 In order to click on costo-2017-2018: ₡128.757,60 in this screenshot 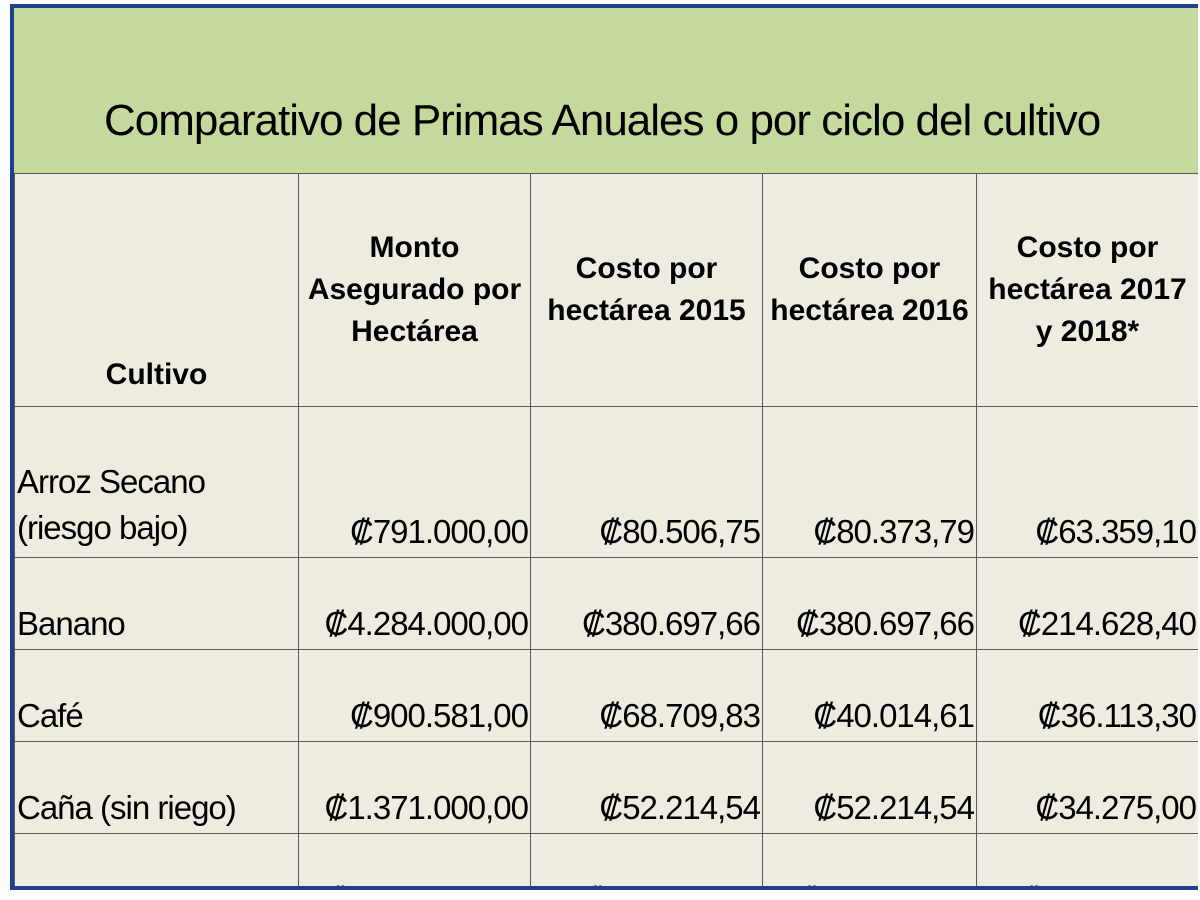, I will do `click(1087, 859)`.